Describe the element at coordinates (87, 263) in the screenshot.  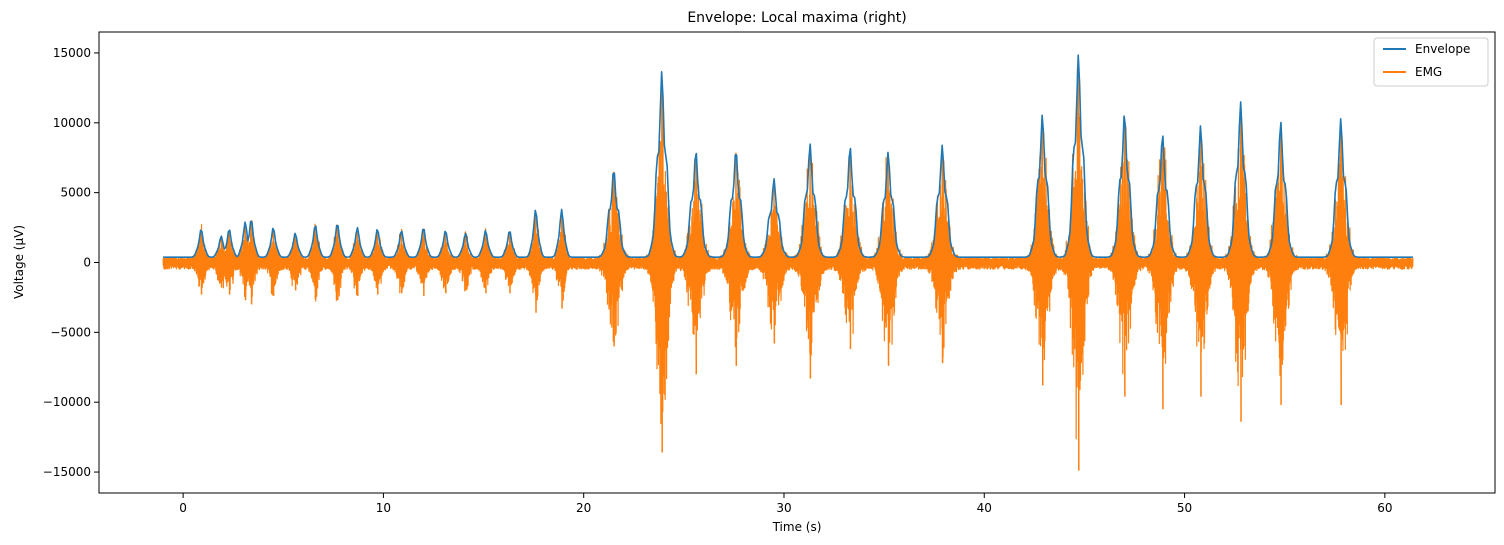
I see `y-tick-label: 0` at that location.